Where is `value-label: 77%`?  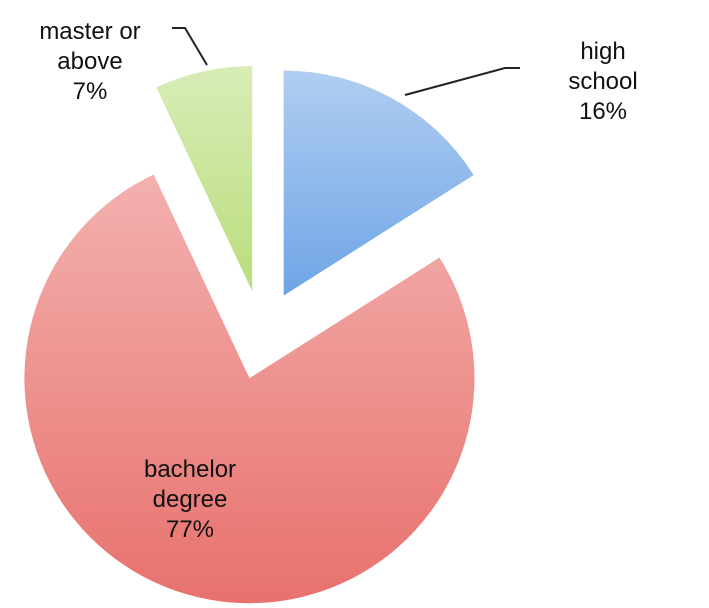
value-label: 77% is located at coordinates (190, 529).